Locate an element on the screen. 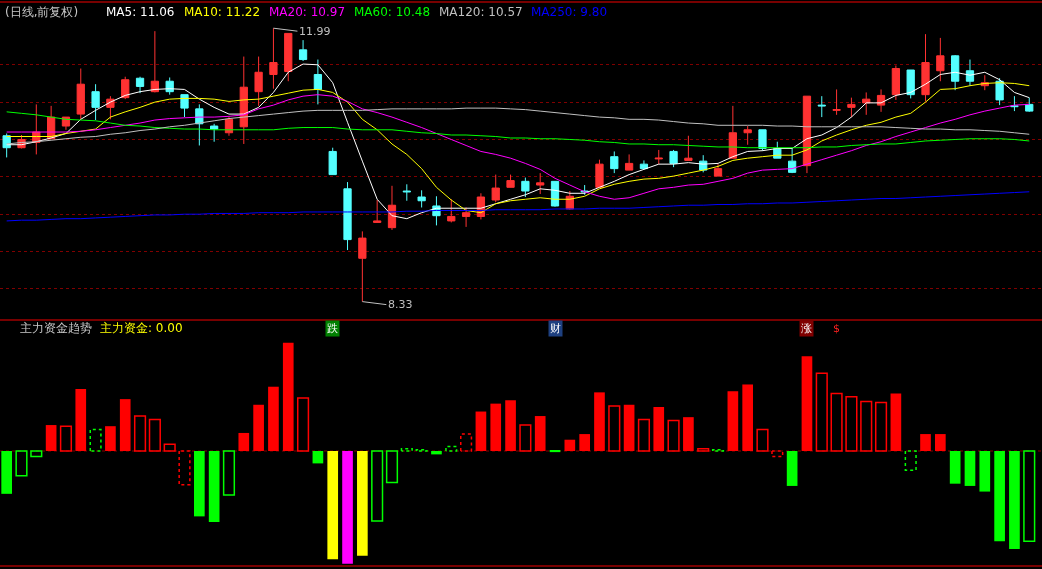 The height and width of the screenshot is (569, 1042). text: MA5: 11.06 is located at coordinates (140, 12).